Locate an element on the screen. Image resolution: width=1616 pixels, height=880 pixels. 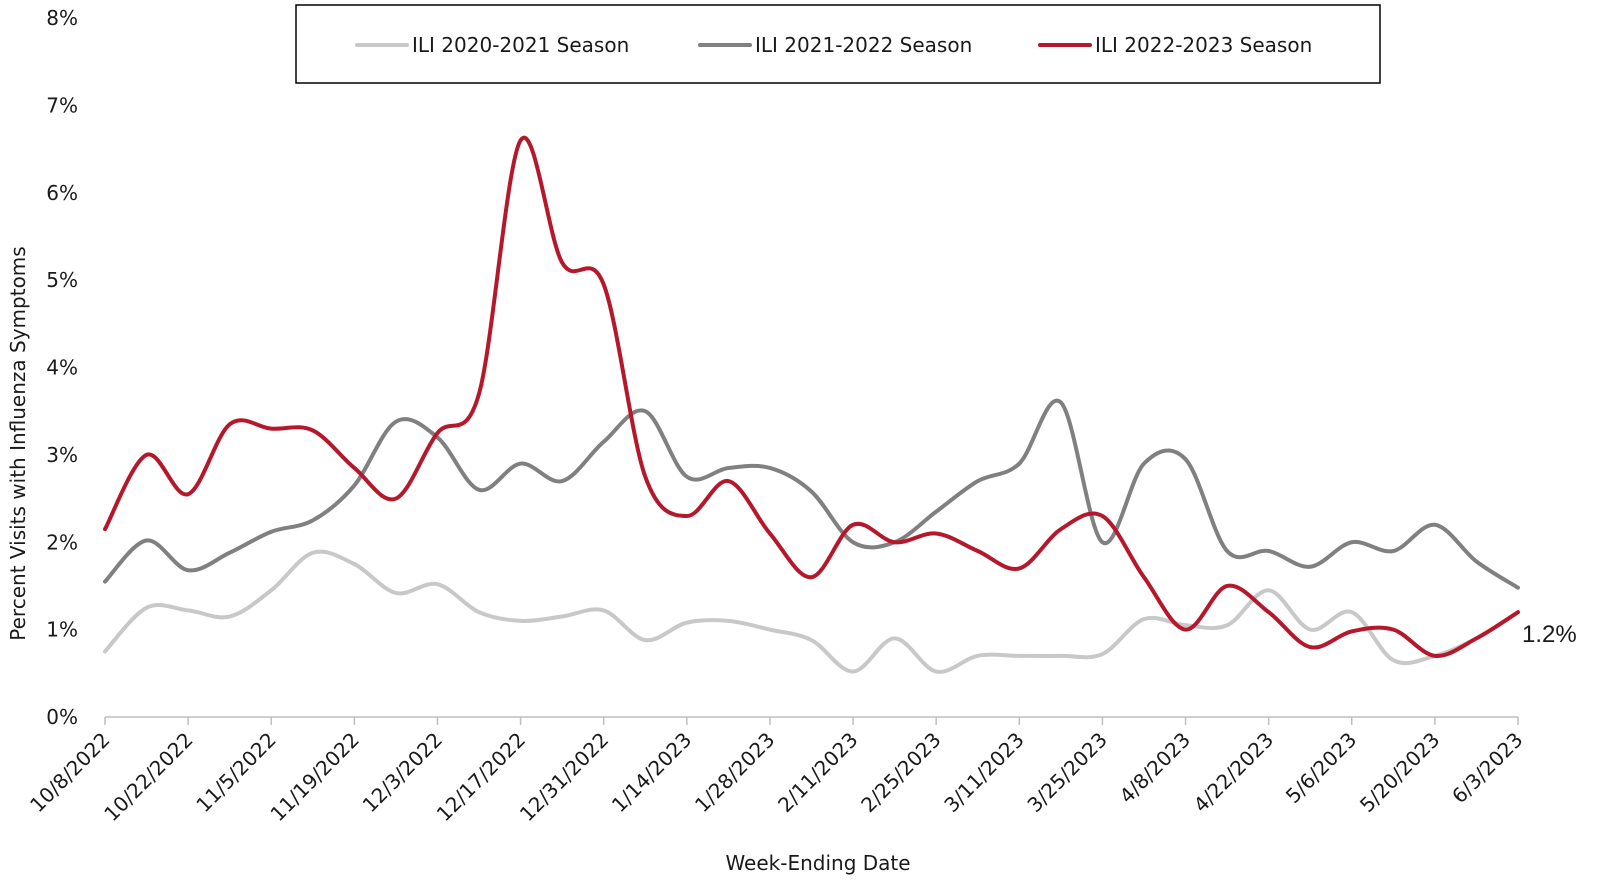
x-tick-label: 12/31/2022 is located at coordinates (564, 777).